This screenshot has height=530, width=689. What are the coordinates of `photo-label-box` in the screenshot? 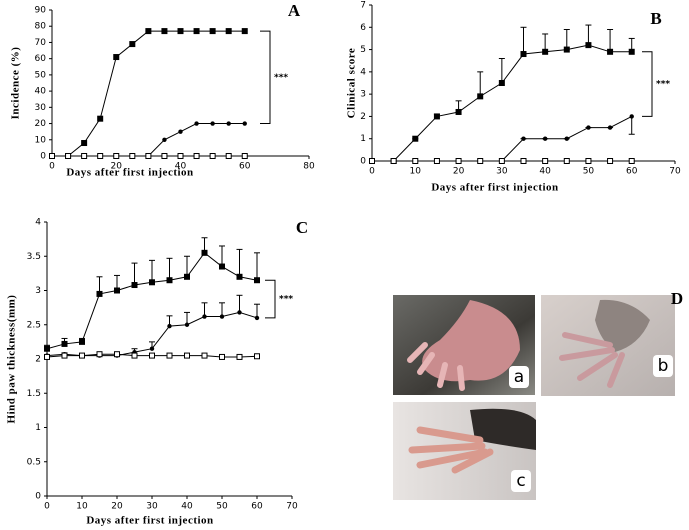 It's located at (663, 366).